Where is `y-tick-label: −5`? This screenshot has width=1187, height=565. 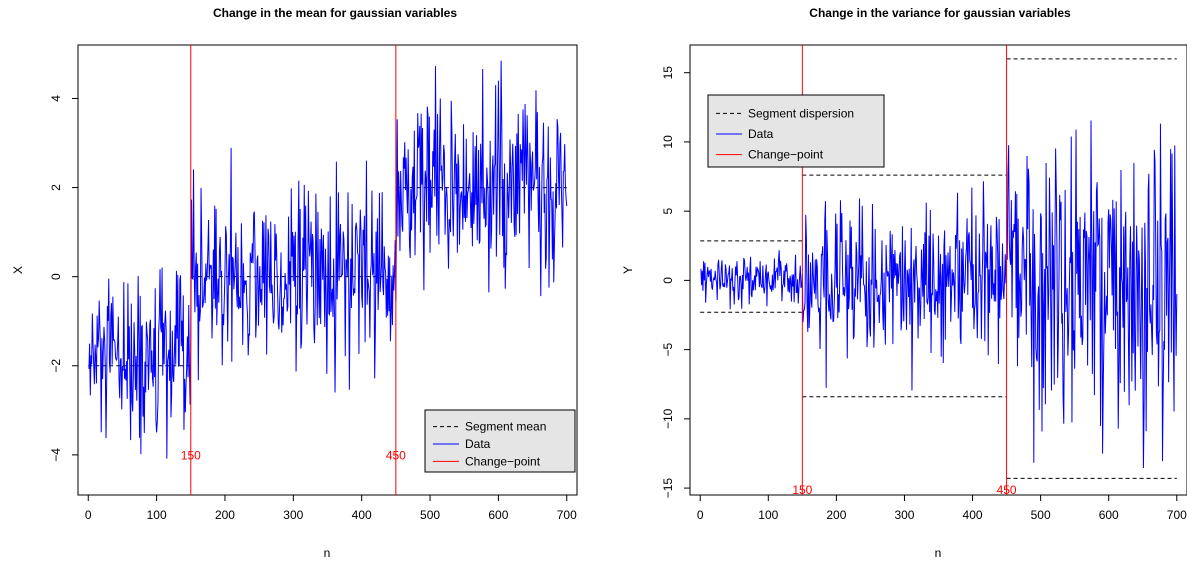 y-tick-label: −5 is located at coordinates (668, 349).